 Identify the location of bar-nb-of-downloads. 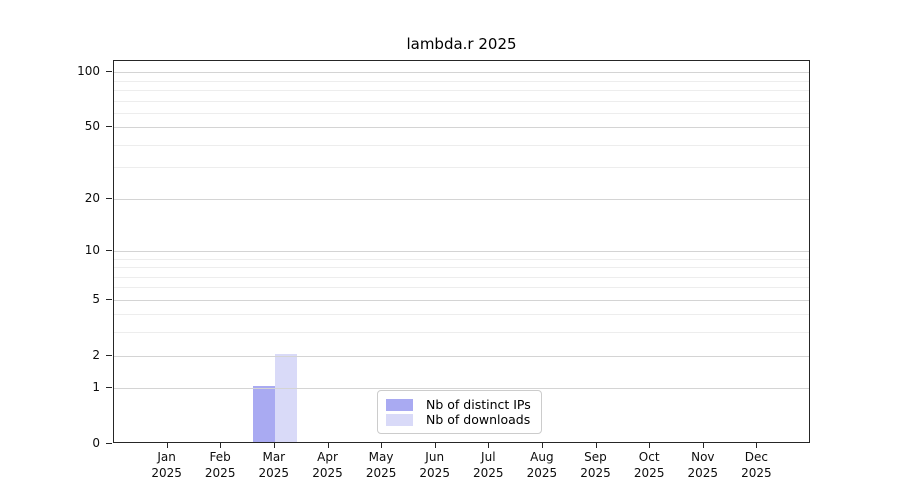
(285, 397).